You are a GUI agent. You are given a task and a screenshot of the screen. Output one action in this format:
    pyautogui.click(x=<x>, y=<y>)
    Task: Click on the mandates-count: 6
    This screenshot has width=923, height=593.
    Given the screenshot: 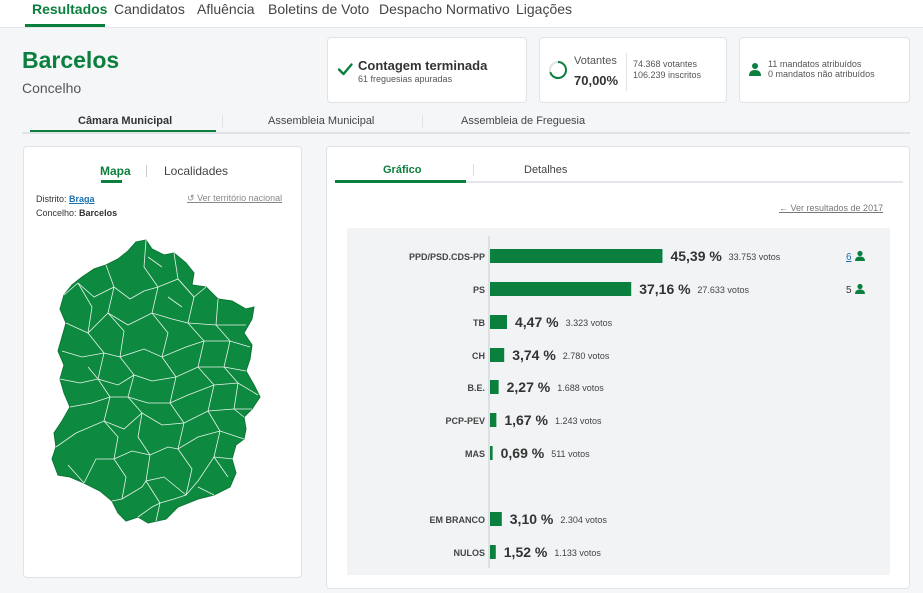 What is the action you would take?
    pyautogui.click(x=849, y=257)
    